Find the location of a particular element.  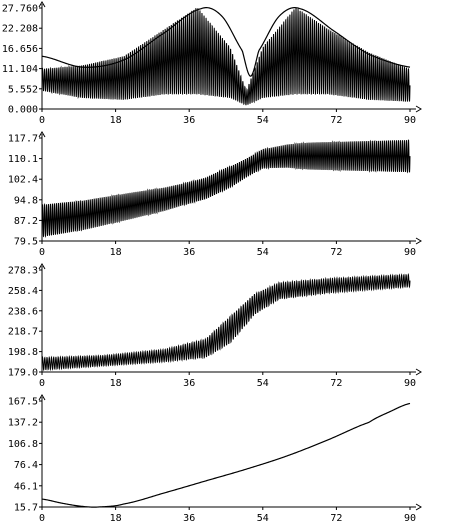

y-tick-label: 106.8 is located at coordinates (23, 444).